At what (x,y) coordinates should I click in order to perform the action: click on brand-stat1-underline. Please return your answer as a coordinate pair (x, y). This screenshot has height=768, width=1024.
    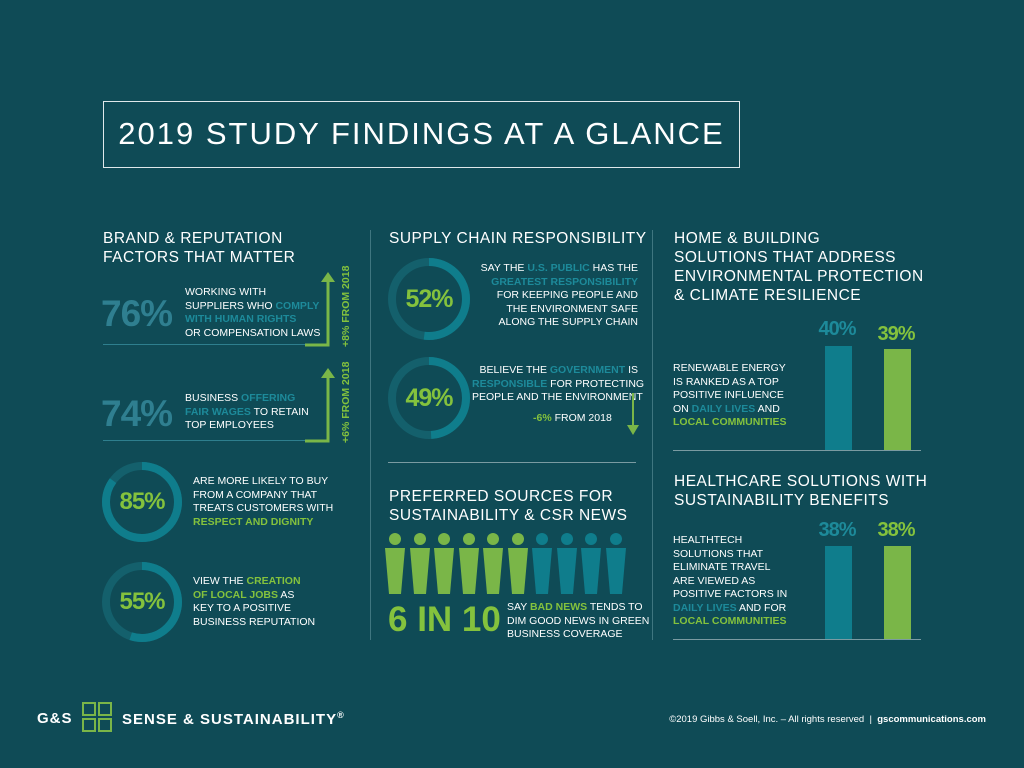
    Looking at the image, I should click on (214, 344).